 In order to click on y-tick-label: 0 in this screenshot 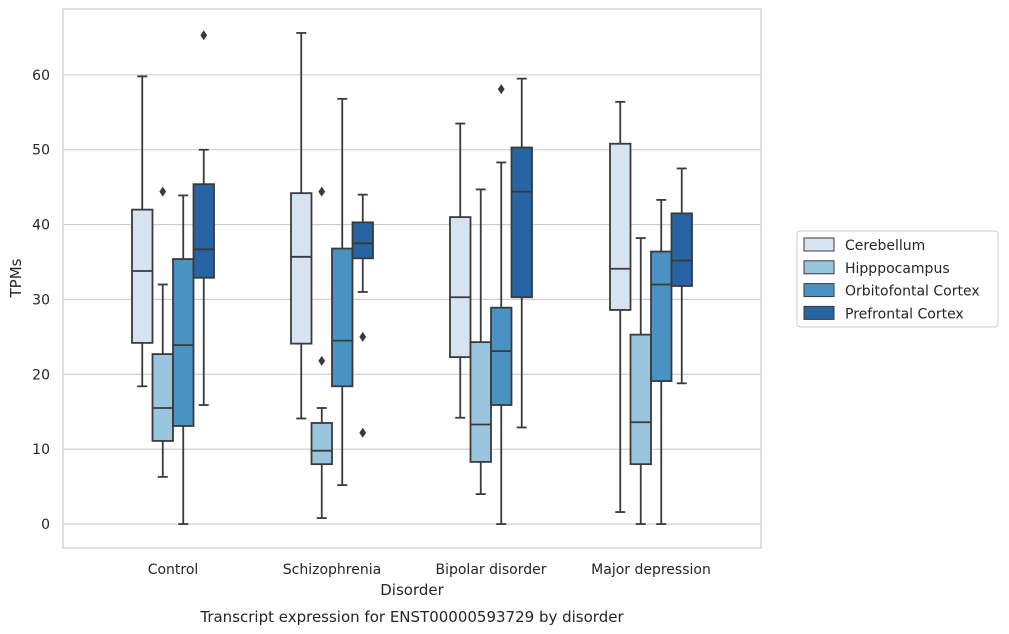, I will do `click(45, 525)`.